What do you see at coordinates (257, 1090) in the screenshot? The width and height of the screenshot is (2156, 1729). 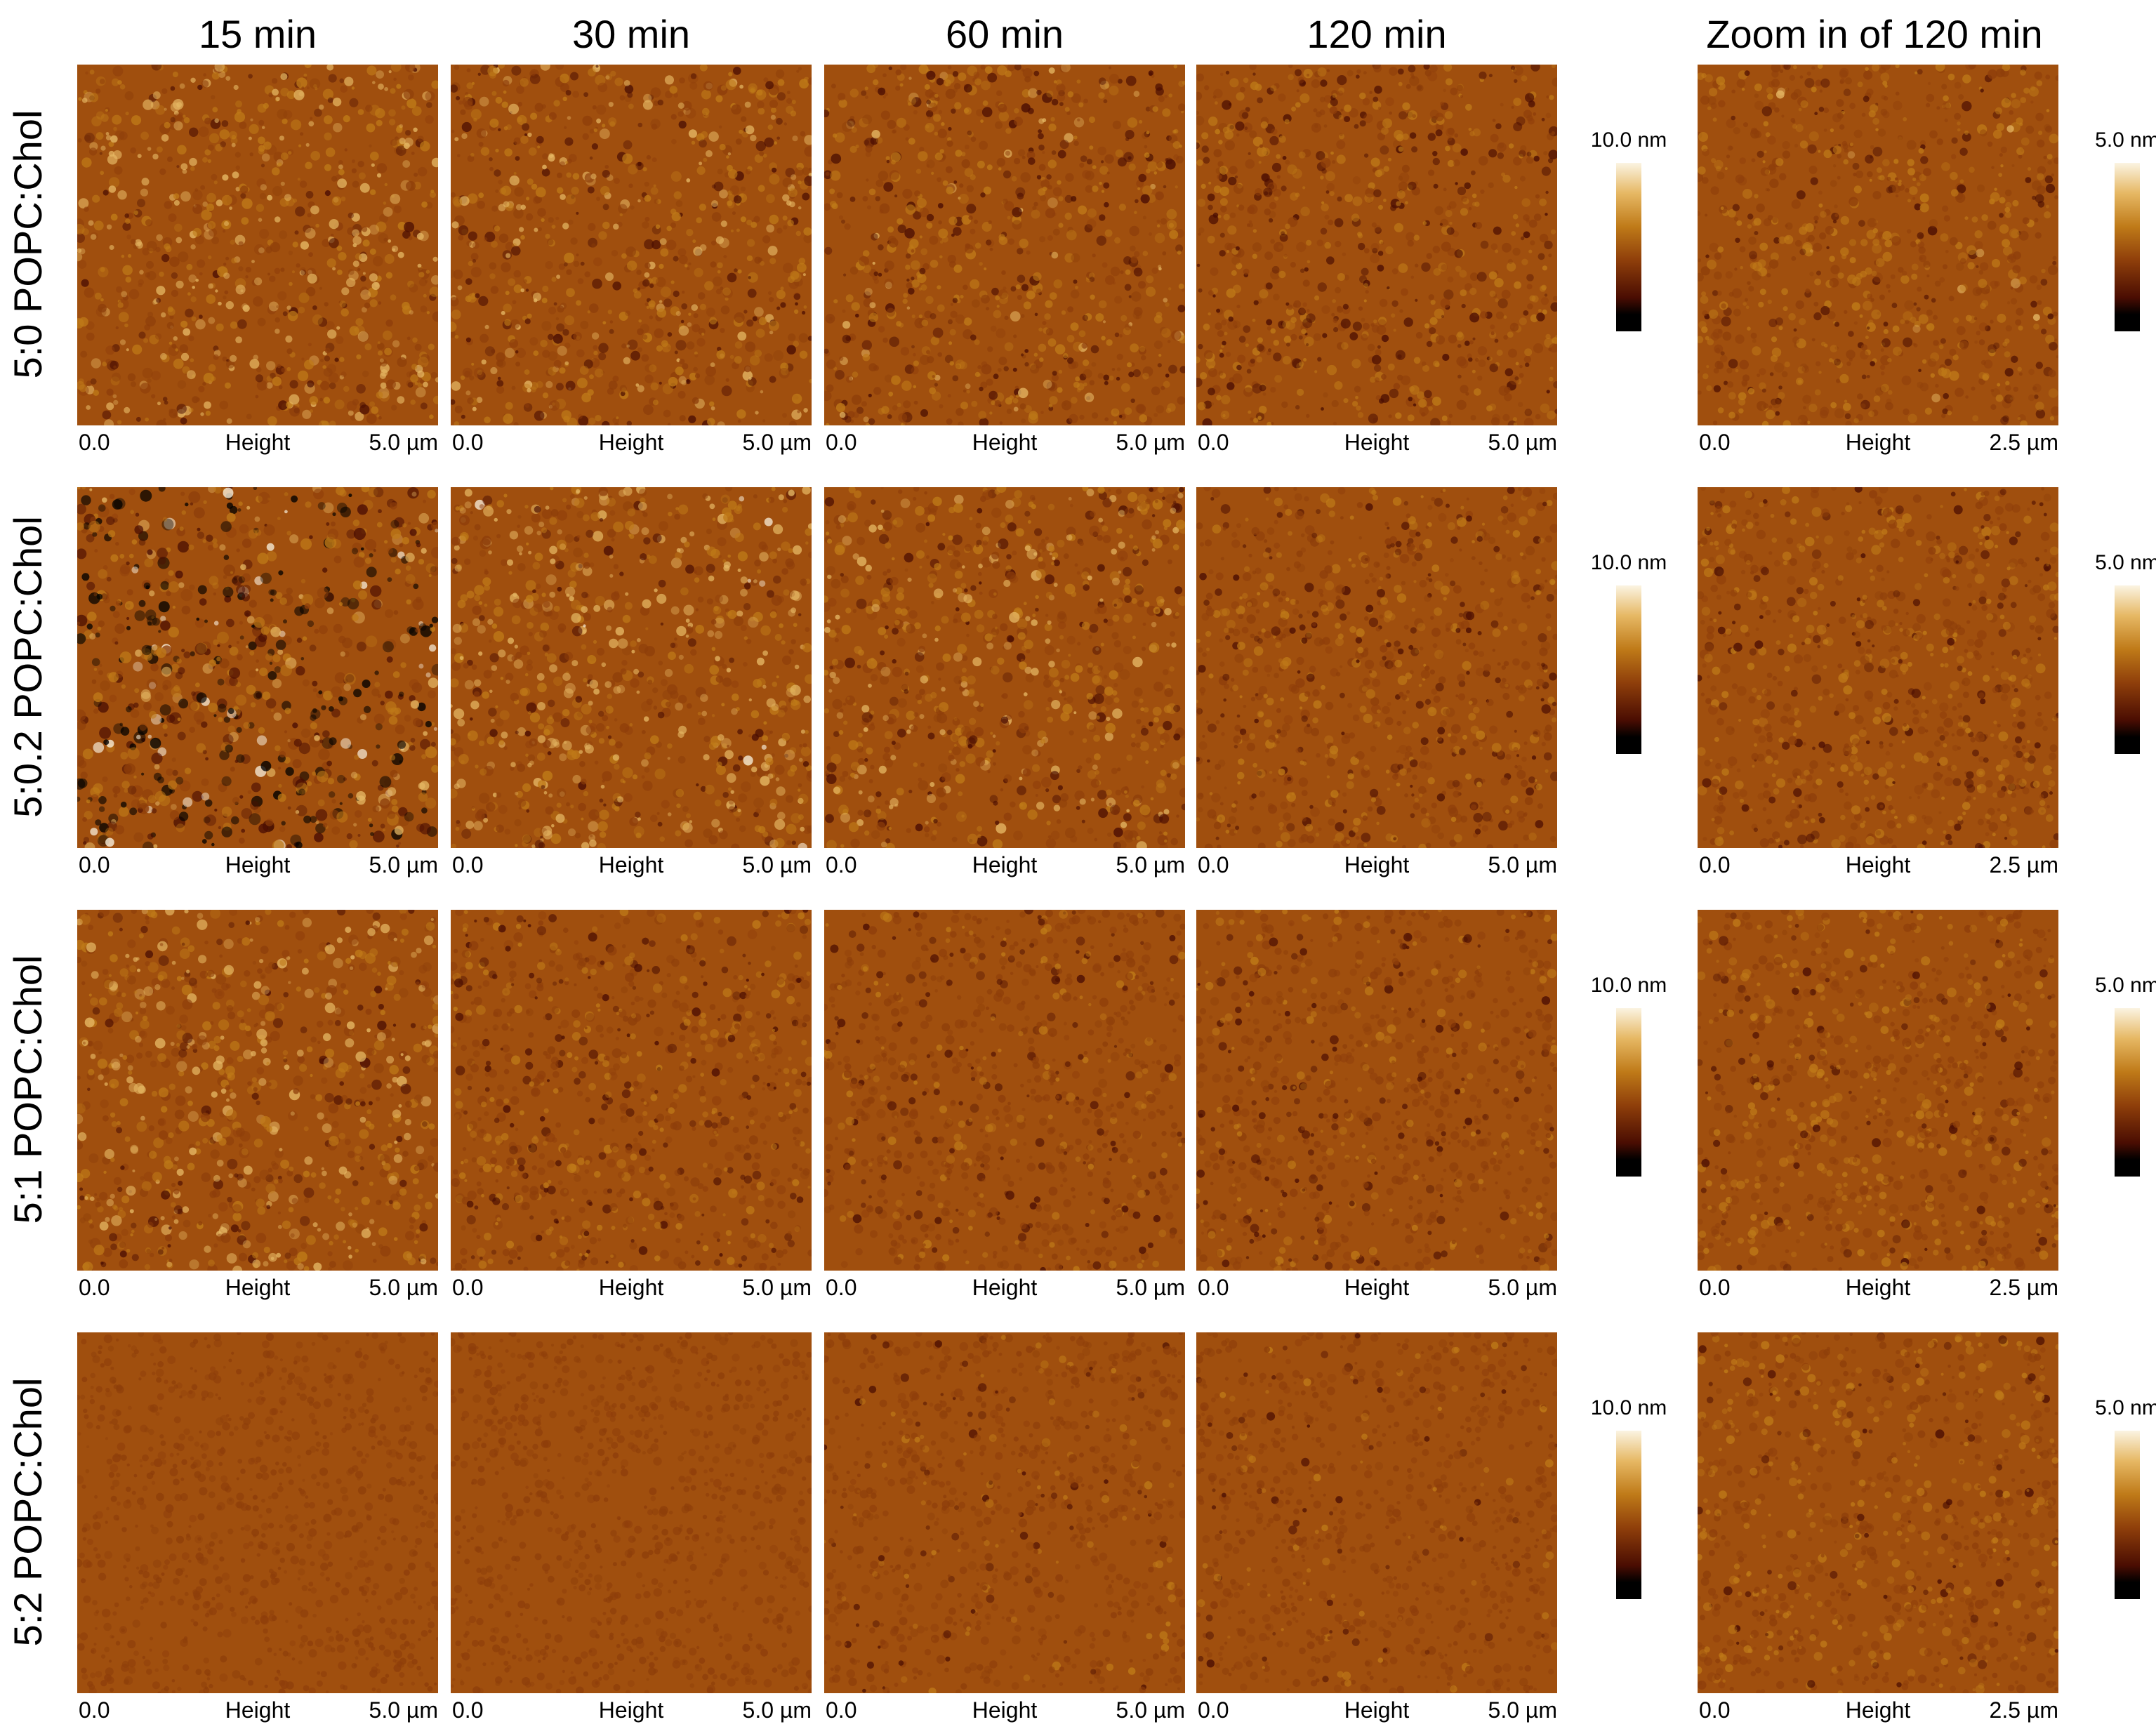 I see `afm-image-5-1-15min` at bounding box center [257, 1090].